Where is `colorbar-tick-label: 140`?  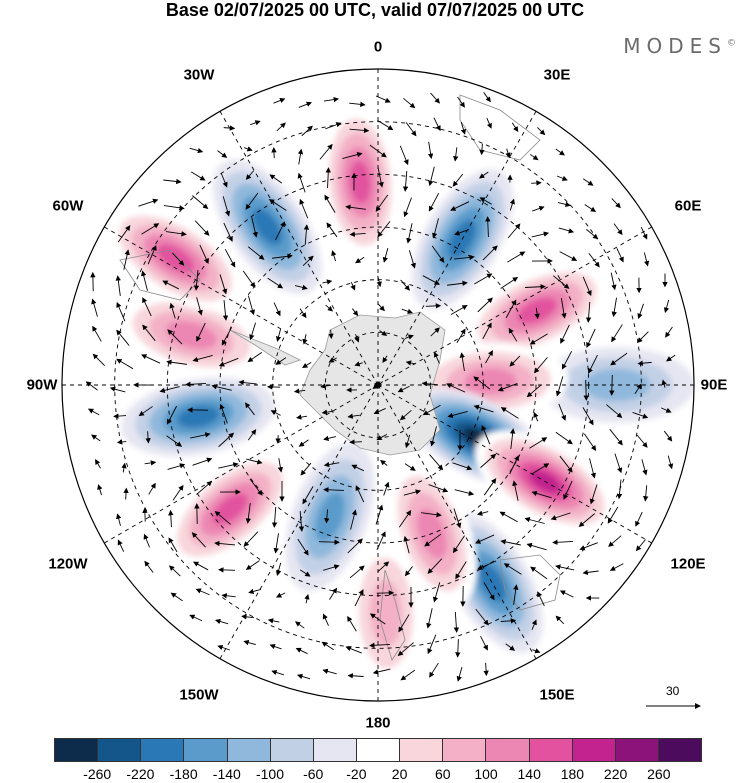
colorbar-tick-label: 140 is located at coordinates (529, 774).